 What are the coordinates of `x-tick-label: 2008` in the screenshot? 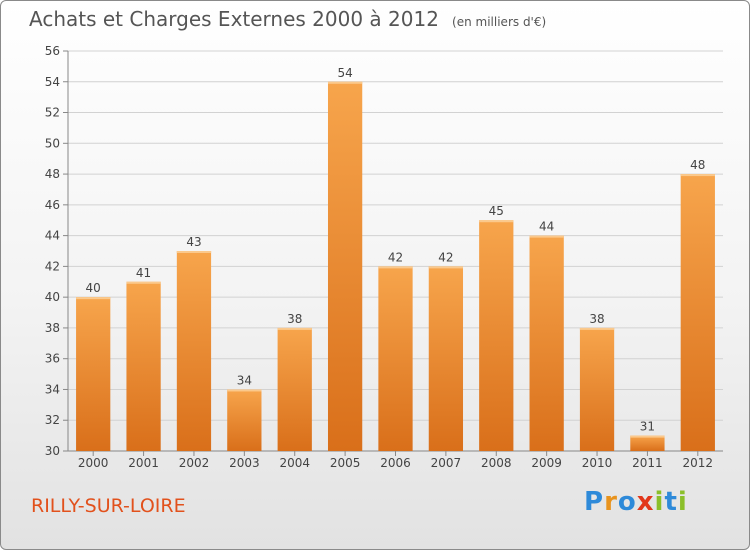 It's located at (496, 463).